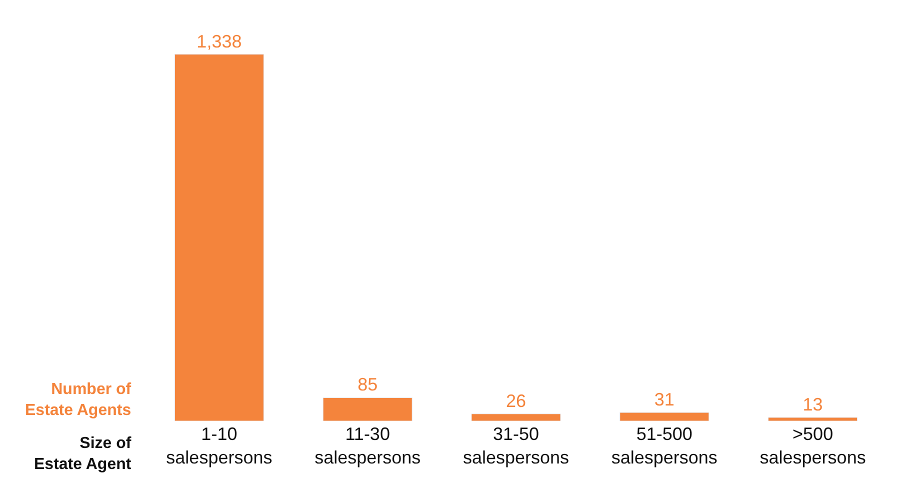 The image size is (897, 491). Describe the element at coordinates (664, 400) in the screenshot. I see `data-label: 31` at that location.